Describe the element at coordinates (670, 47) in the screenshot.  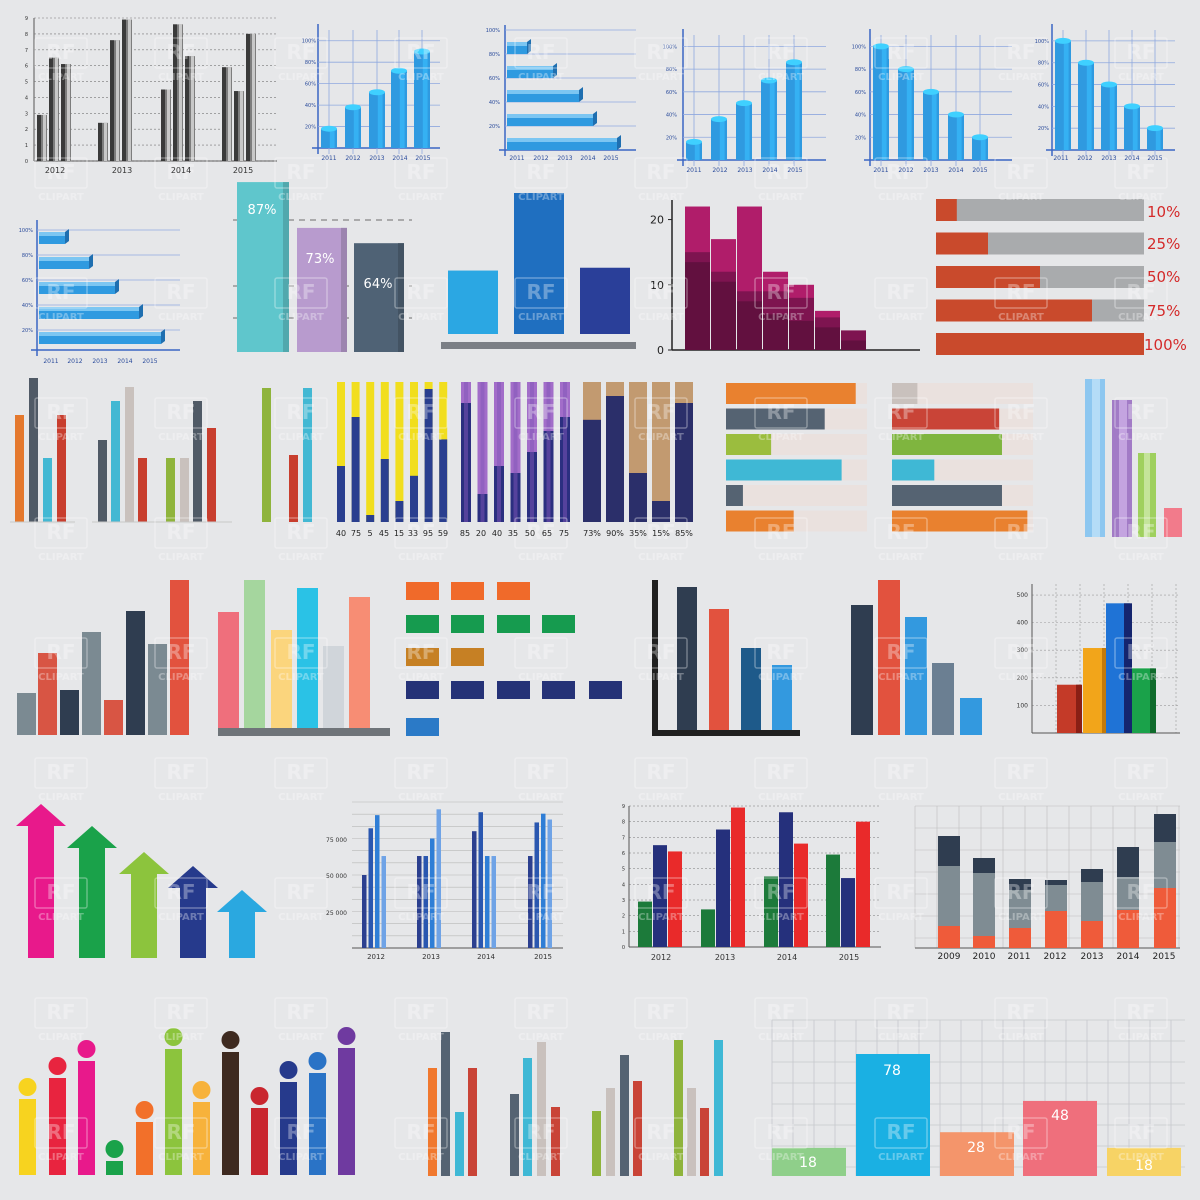
I see `tick-label: 100%` at that location.